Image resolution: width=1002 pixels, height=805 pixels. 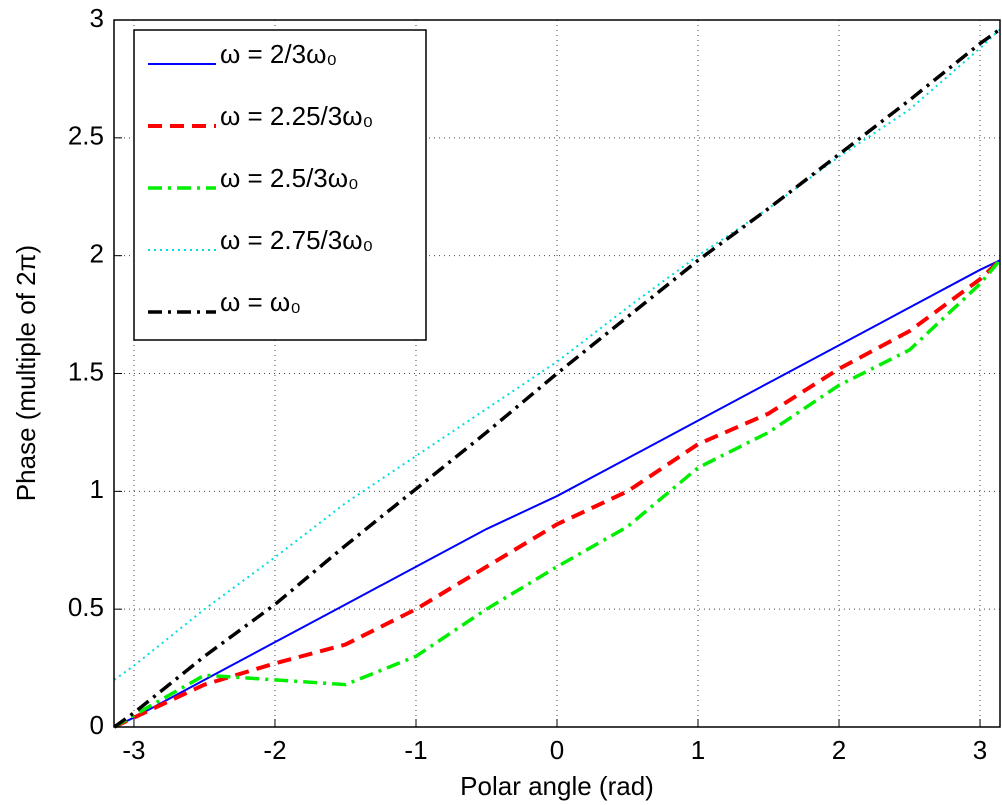 What do you see at coordinates (97, 725) in the screenshot?
I see `y-tick-label: 0` at bounding box center [97, 725].